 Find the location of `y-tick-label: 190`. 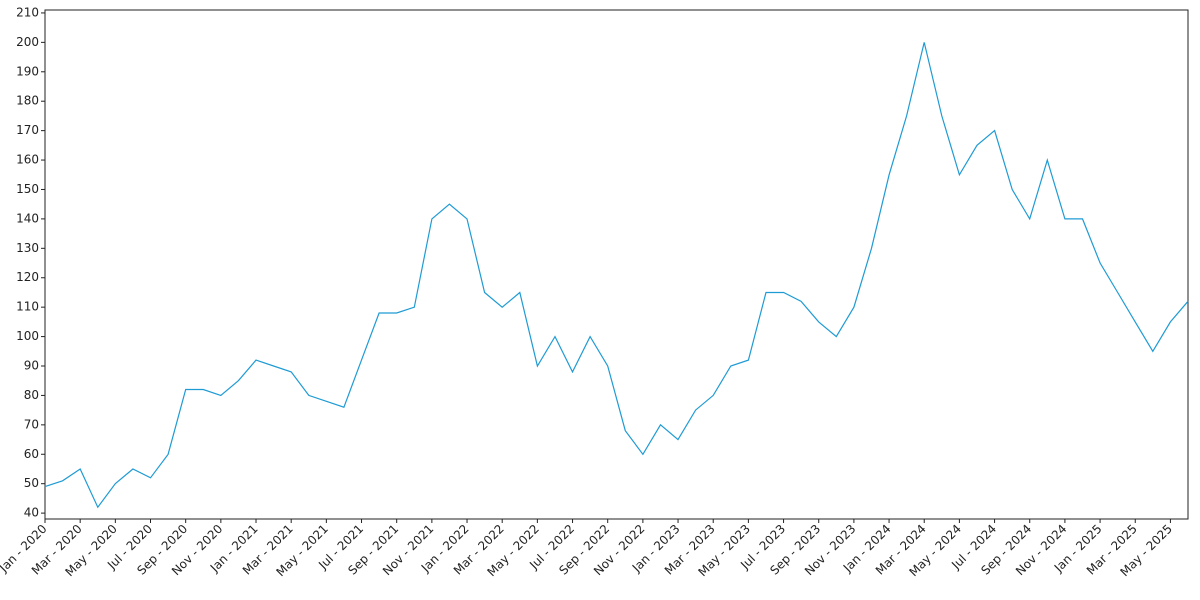

y-tick-label: 190 is located at coordinates (27, 71).